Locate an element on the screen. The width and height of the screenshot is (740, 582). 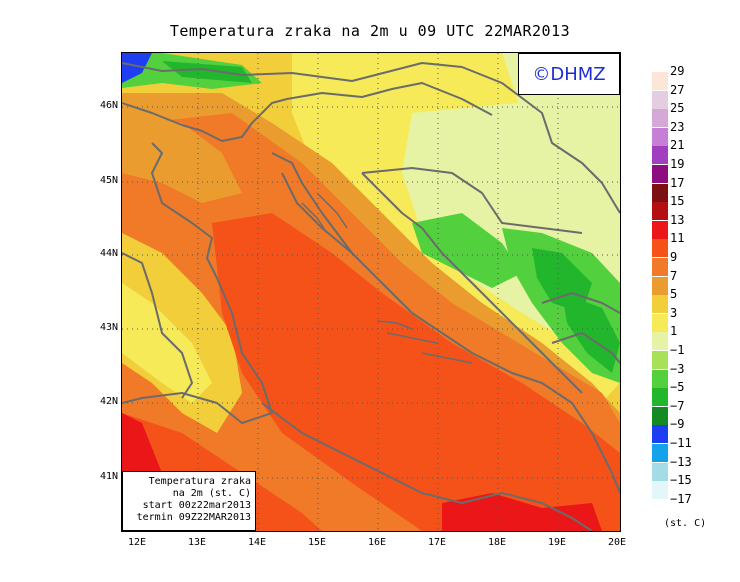
legend-label: 27 is located at coordinates (677, 89).